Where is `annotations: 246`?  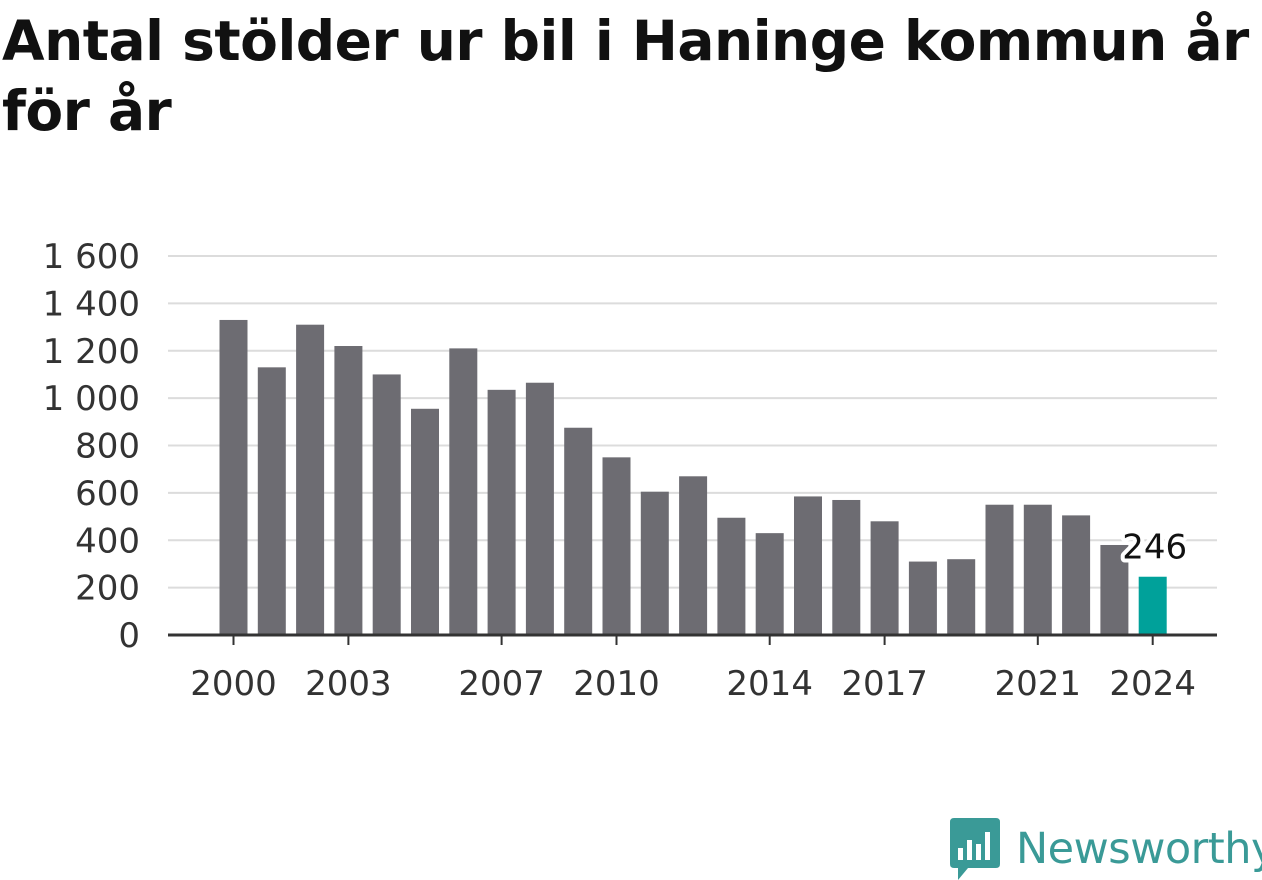
annotations: 246 is located at coordinates (1154, 548).